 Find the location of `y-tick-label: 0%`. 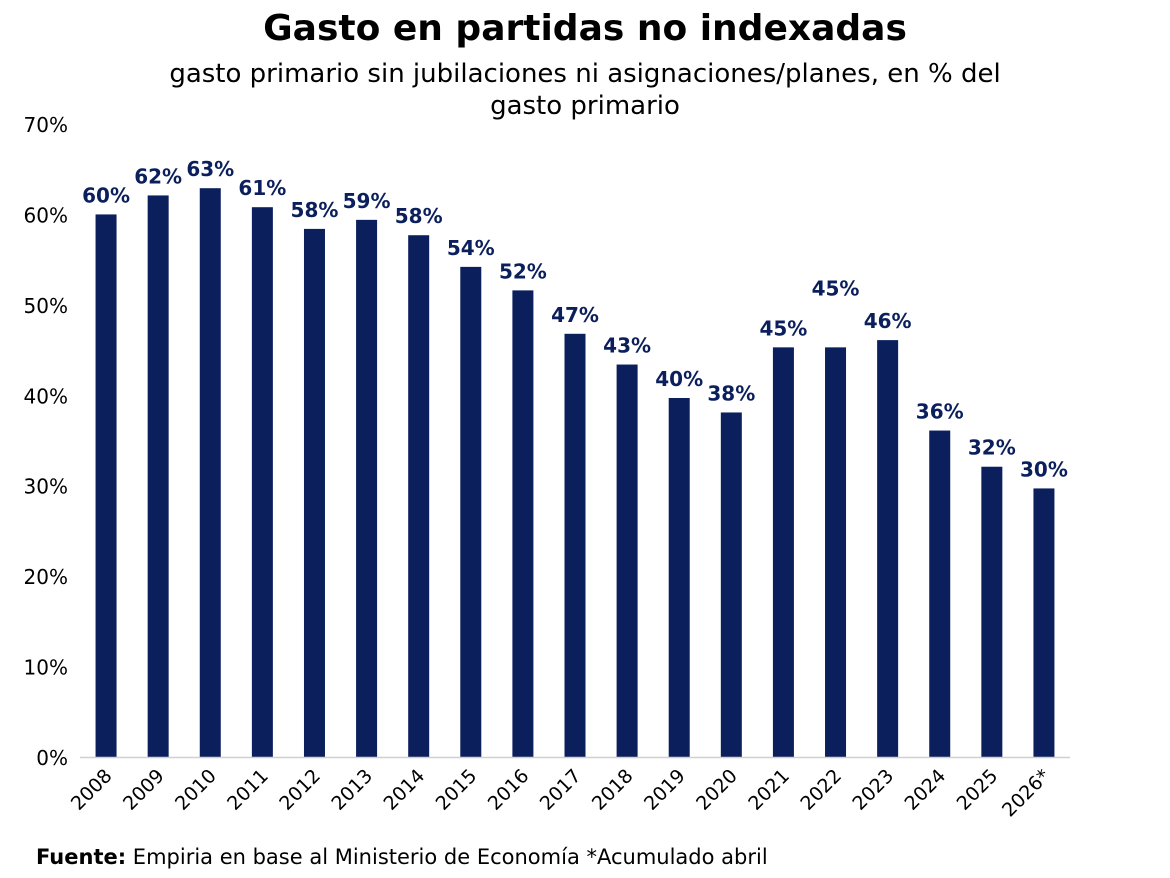

y-tick-label: 0% is located at coordinates (52, 758).